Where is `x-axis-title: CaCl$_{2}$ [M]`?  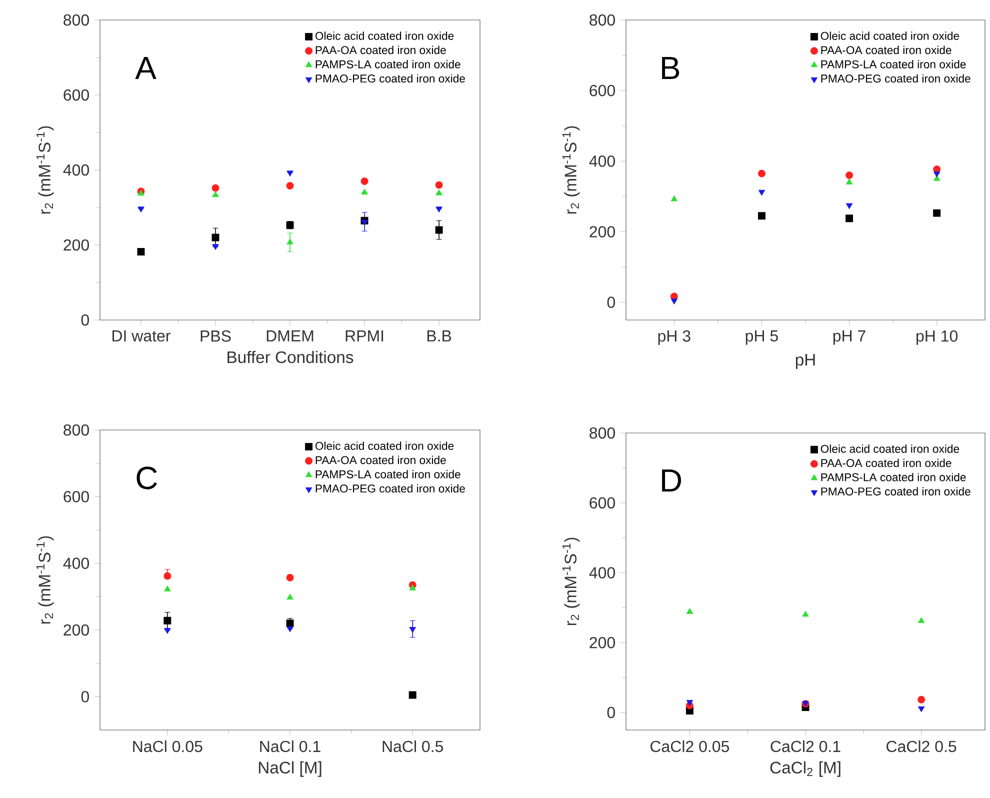 x-axis-title: CaCl$_{2}$ [M] is located at coordinates (805, 769).